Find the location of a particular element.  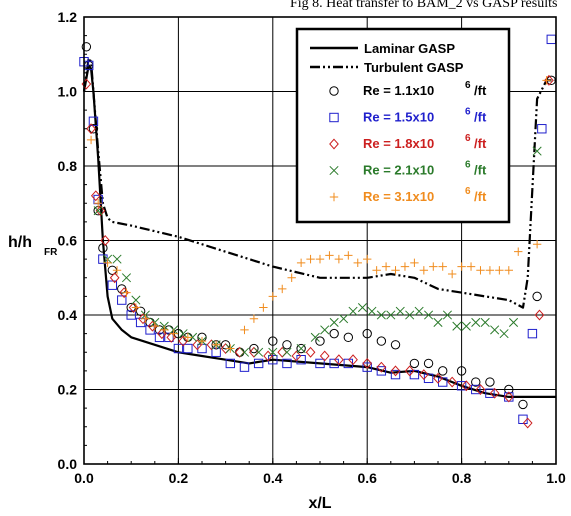

legend-plus-marker is located at coordinates (334, 197).